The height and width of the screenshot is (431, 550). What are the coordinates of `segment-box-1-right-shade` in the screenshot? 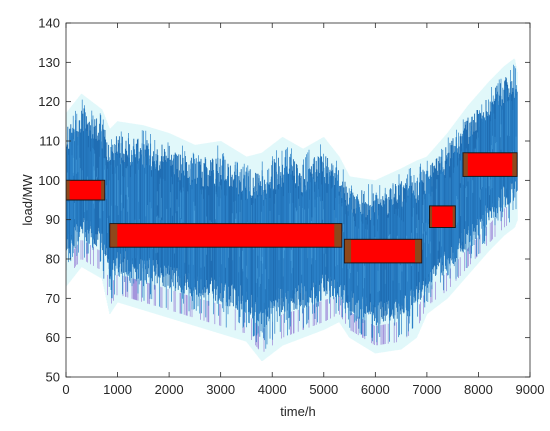 It's located at (103, 190).